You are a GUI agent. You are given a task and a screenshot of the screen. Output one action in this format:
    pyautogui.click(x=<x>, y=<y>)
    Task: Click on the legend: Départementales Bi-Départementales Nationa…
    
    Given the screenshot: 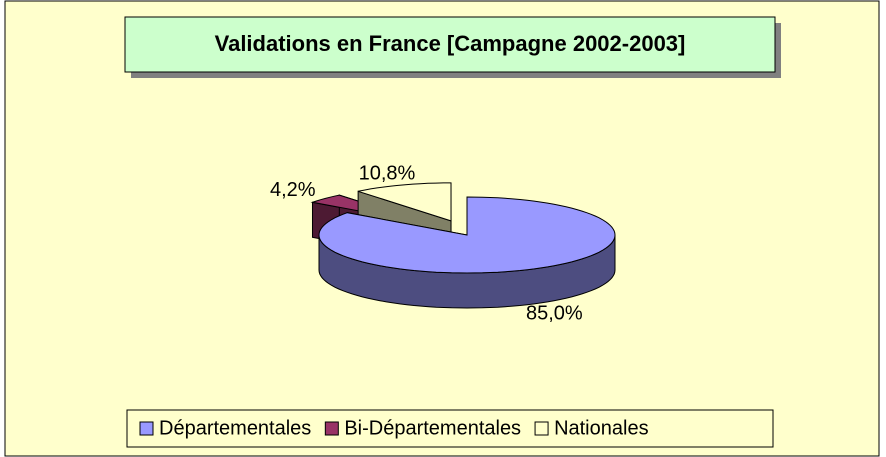 What is the action you would take?
    pyautogui.click(x=394, y=428)
    